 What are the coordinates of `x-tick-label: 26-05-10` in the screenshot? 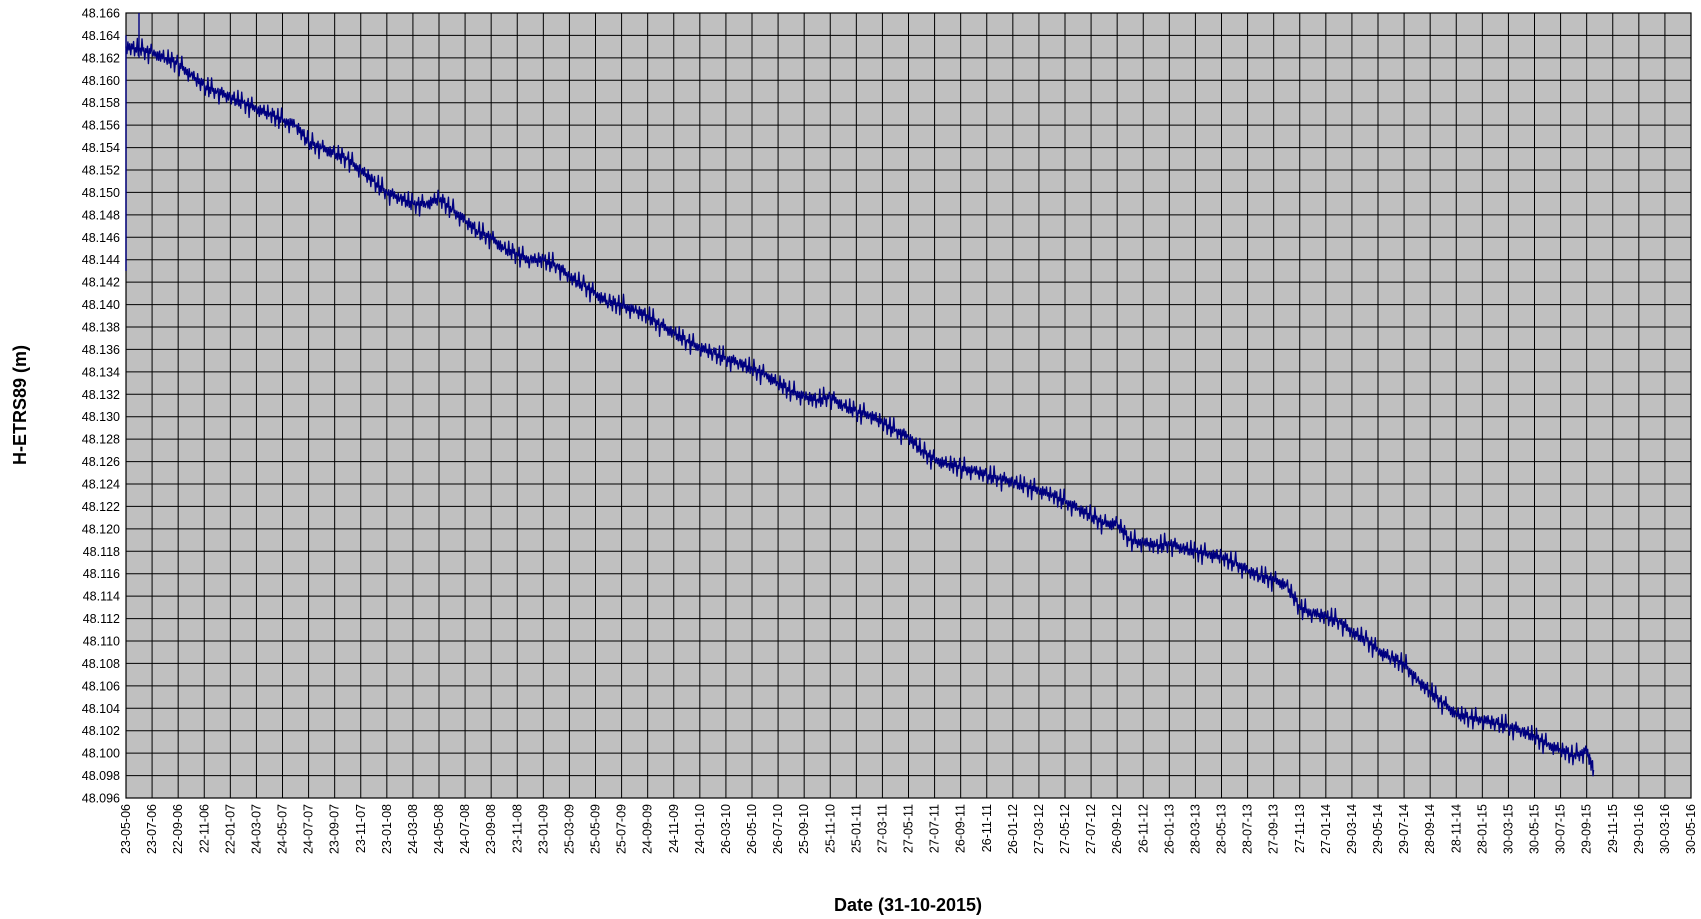 It's located at (752, 829).